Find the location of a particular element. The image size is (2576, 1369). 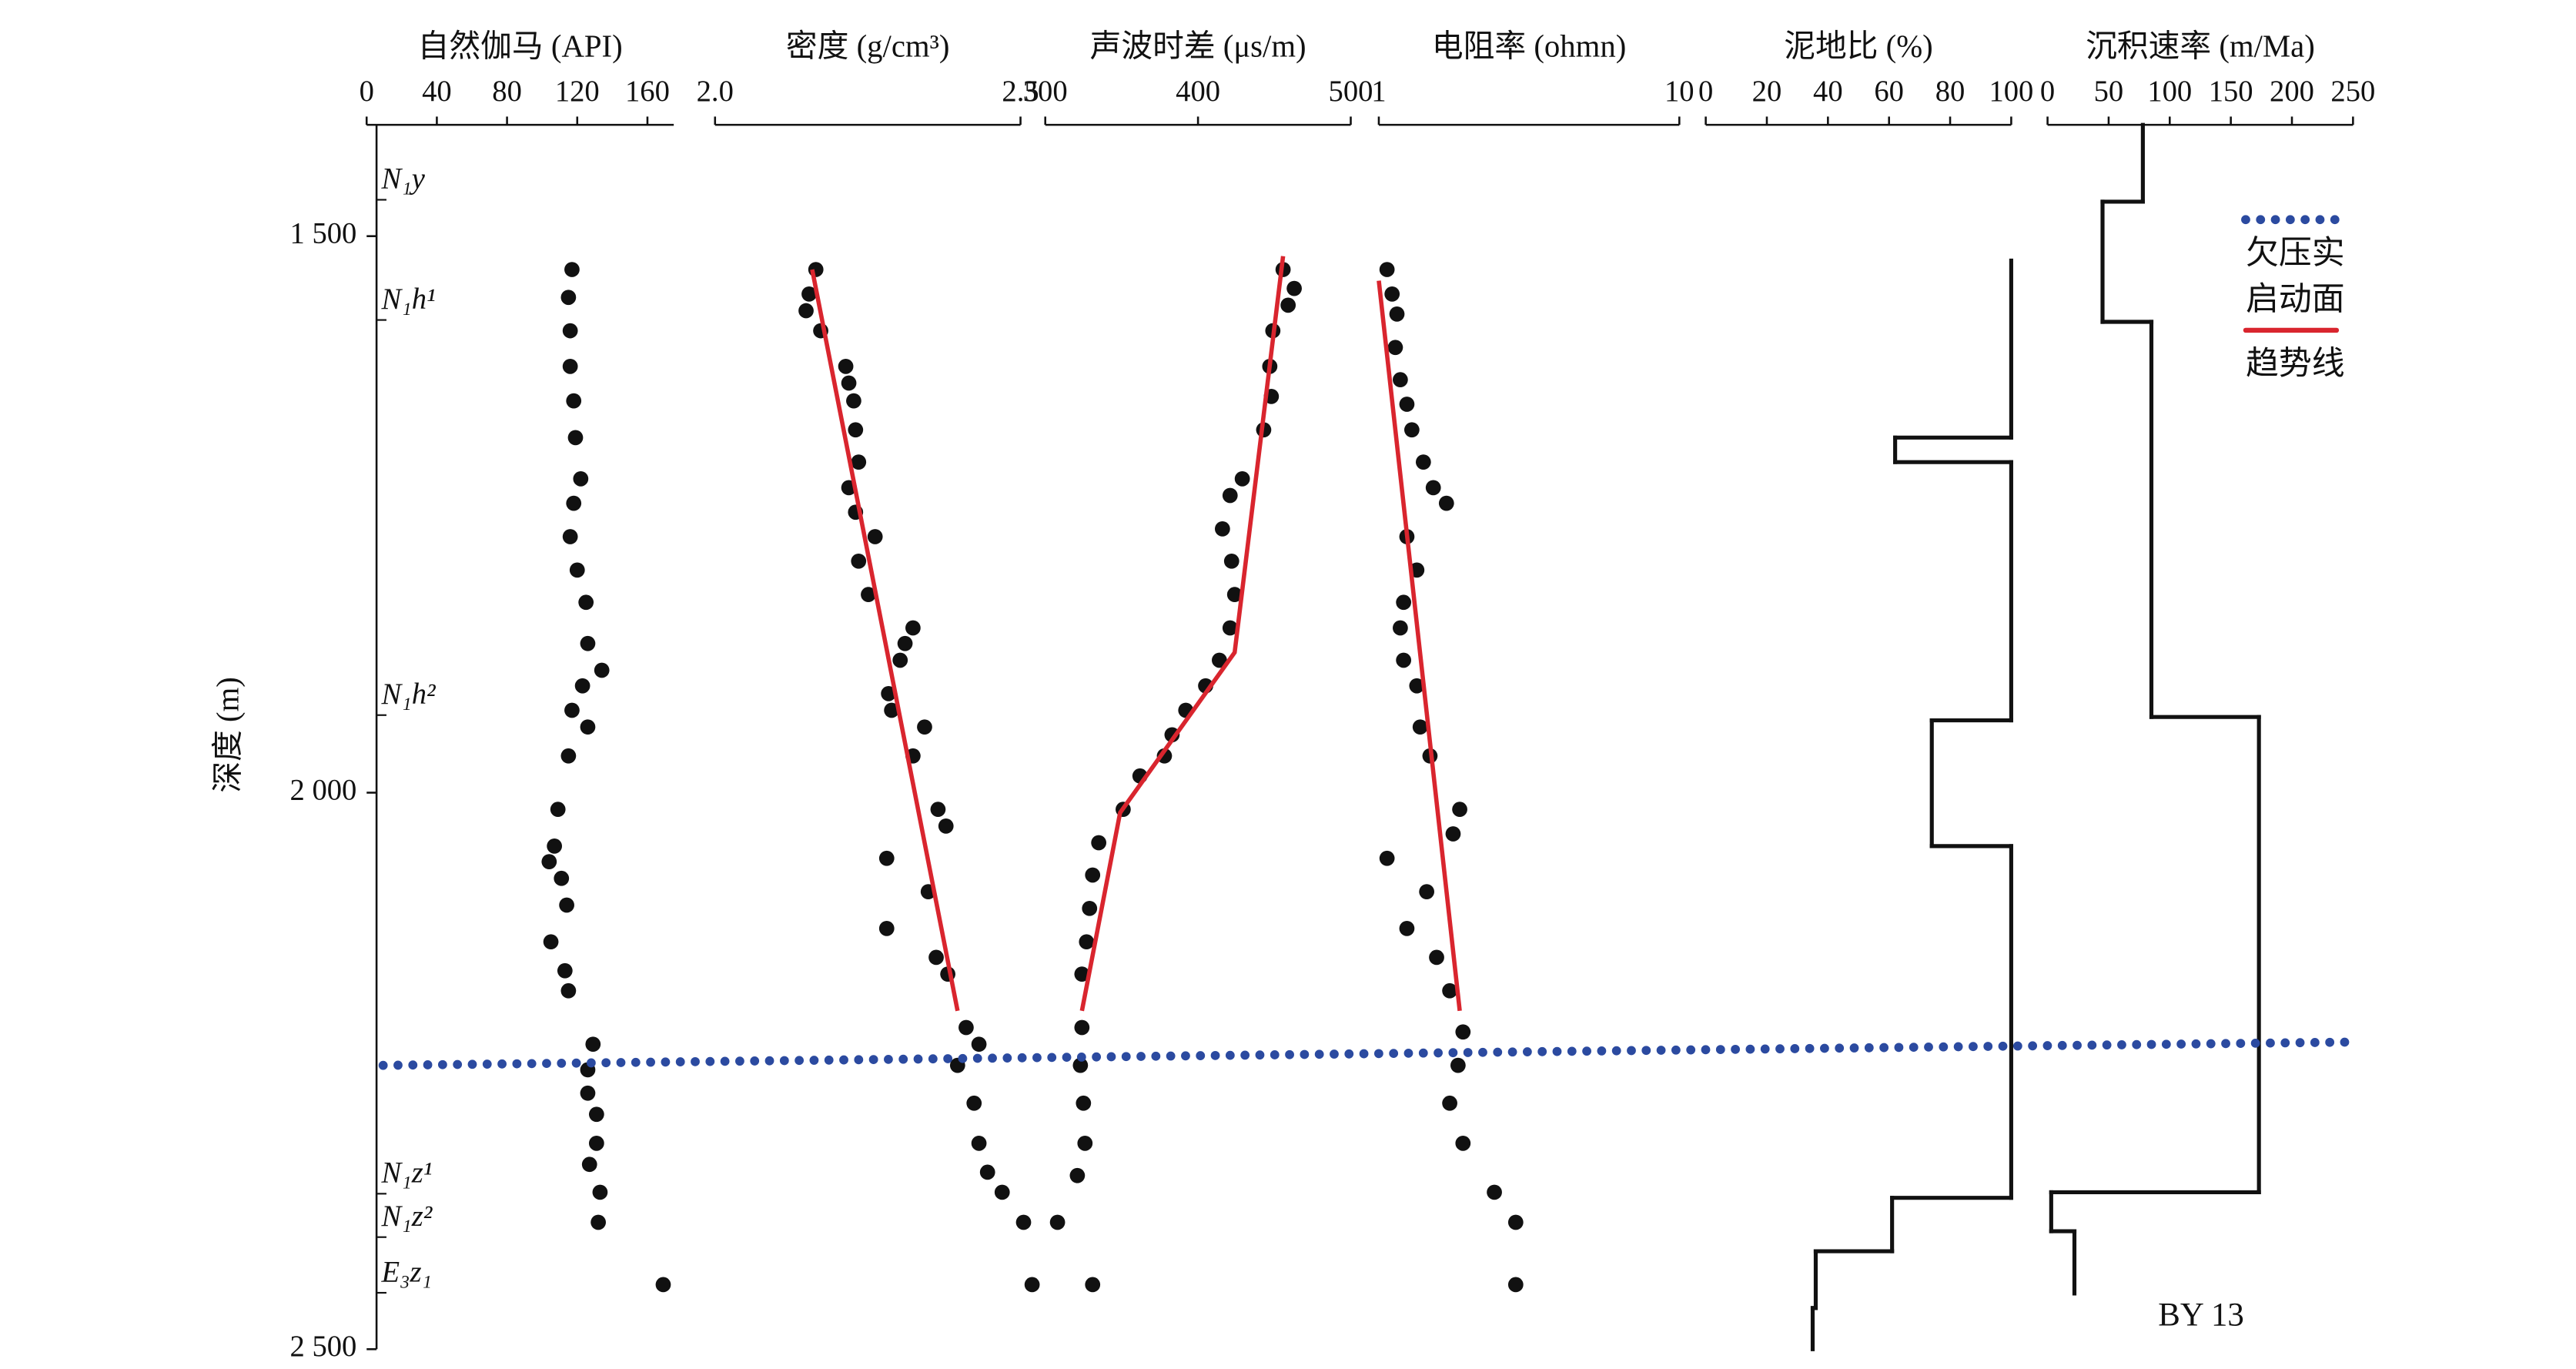

well-annotation: BY 13 is located at coordinates (2201, 1315).